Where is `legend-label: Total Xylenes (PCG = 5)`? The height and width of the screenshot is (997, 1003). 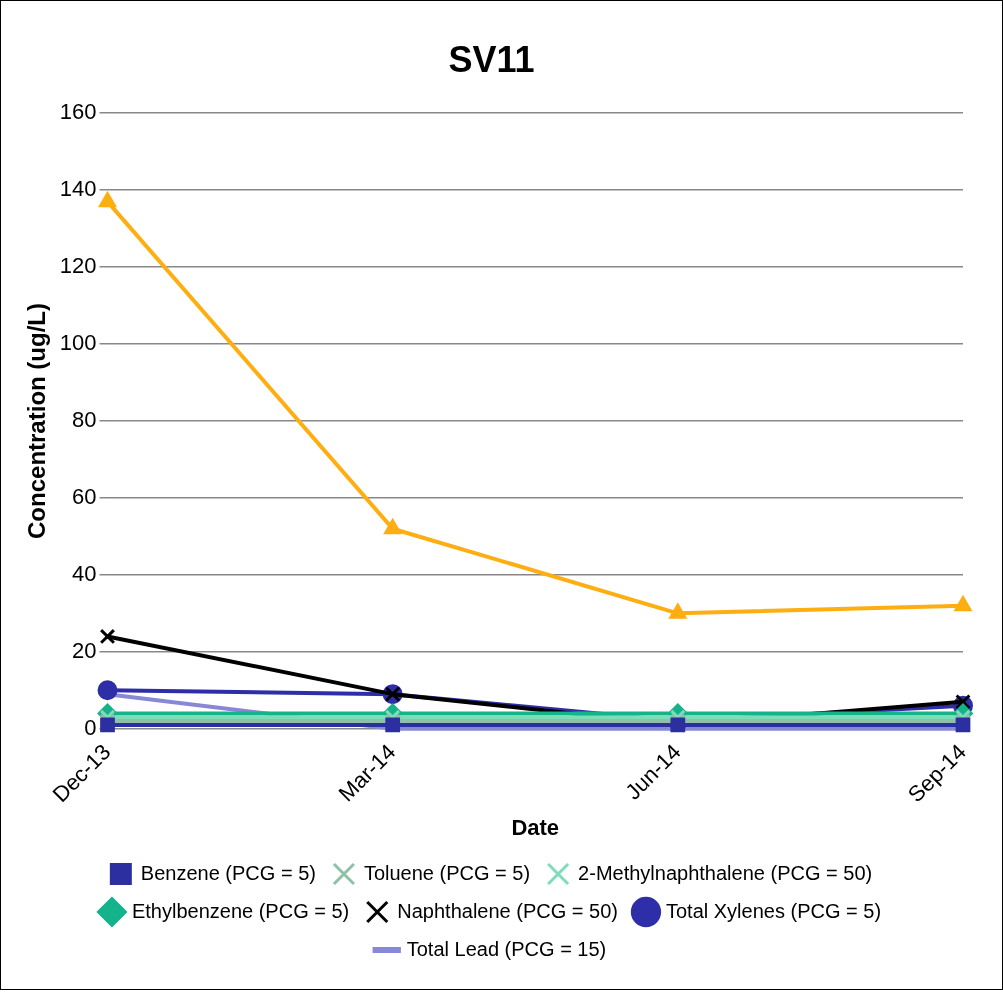 legend-label: Total Xylenes (PCG = 5) is located at coordinates (773, 910).